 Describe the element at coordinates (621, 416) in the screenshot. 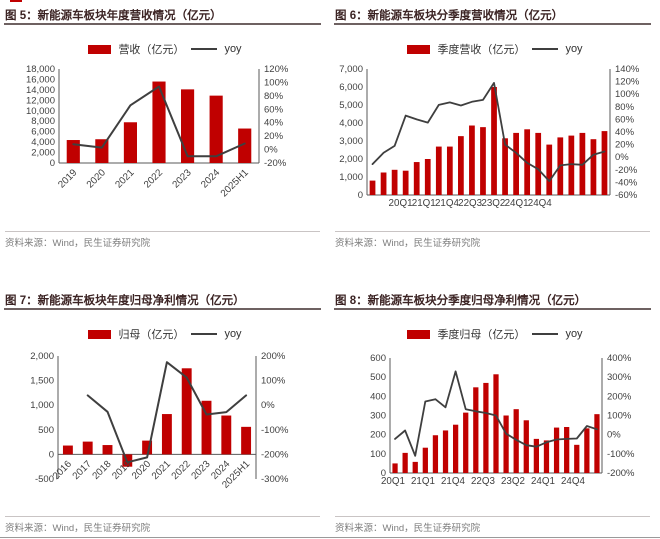

I see `right-axis-labels: -200% -100% 0% 100% 200% 300% 400%` at that location.